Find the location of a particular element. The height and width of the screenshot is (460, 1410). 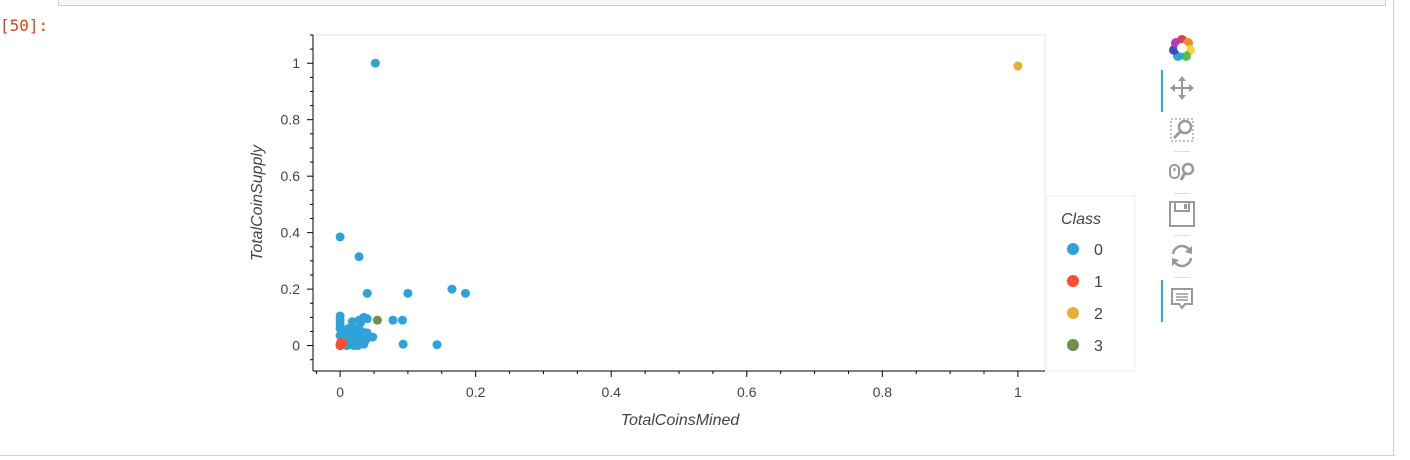

save-tool-button is located at coordinates (1182, 216).